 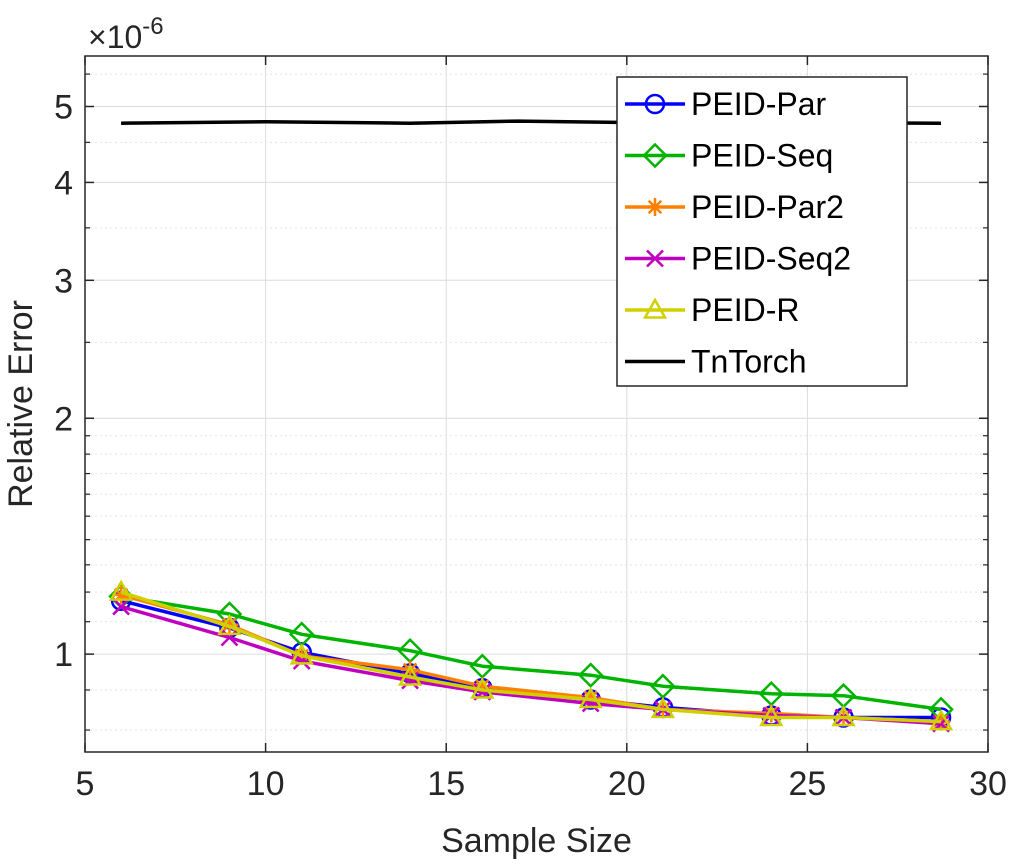 I want to click on y-exponent-label: ×10⁻⁶, so click(x=126, y=34).